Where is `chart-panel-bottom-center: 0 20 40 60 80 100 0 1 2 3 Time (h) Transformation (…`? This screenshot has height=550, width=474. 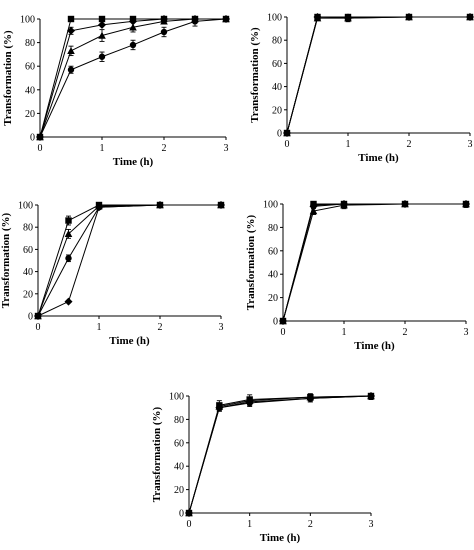
chart-panel-bottom-center: 0 20 40 60 80 100 0 1 2 3 Time (h) Transformation (… is located at coordinates (263, 468).